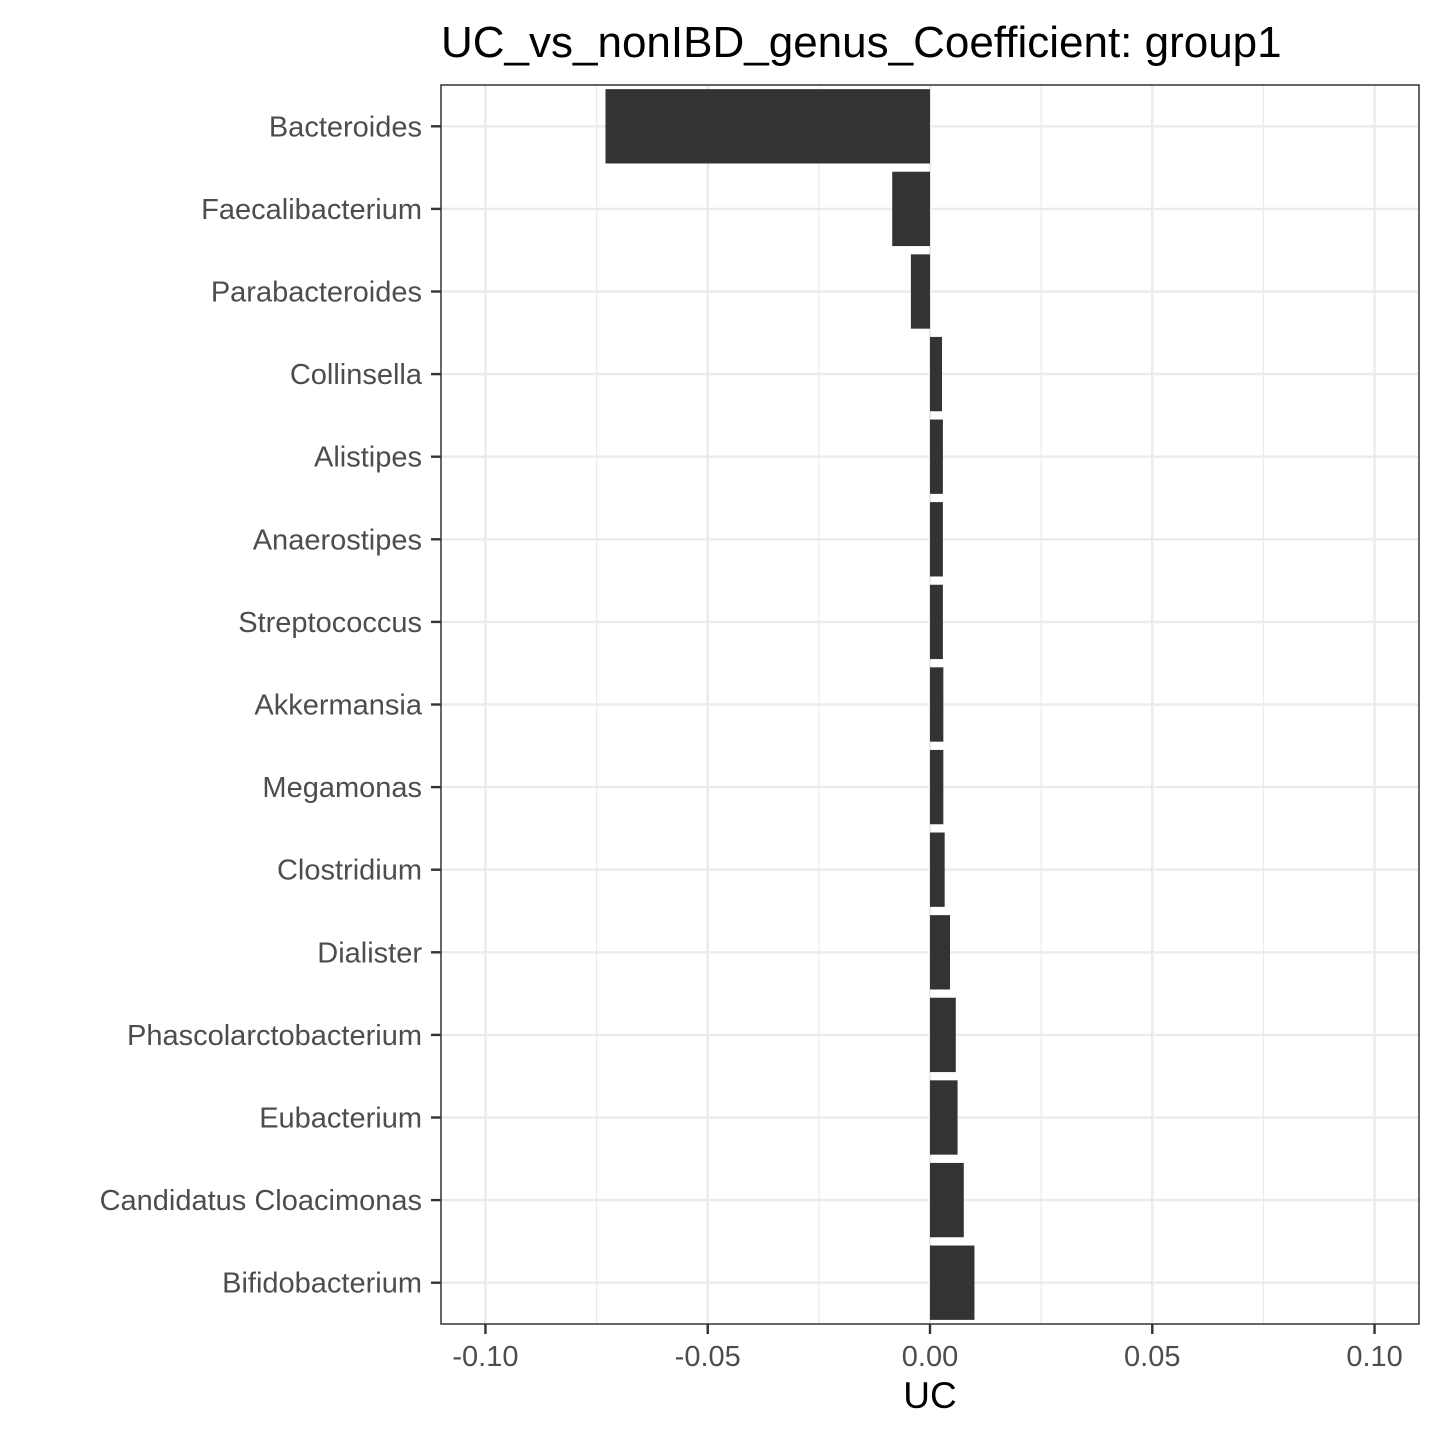  I want to click on bar-alistipes, so click(936, 456).